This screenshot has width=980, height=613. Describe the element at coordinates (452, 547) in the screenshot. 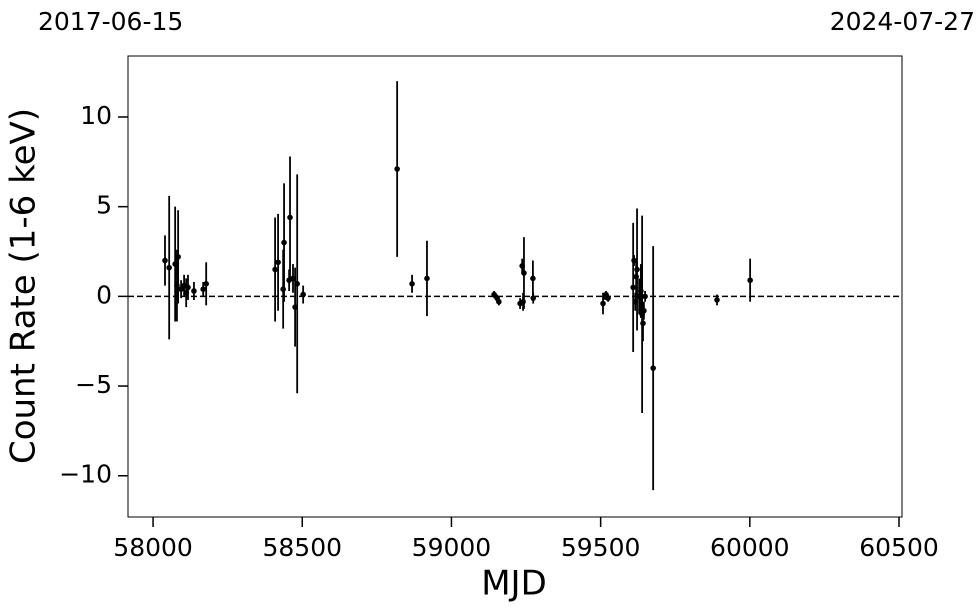

I see `x-tick-label: 59000` at that location.